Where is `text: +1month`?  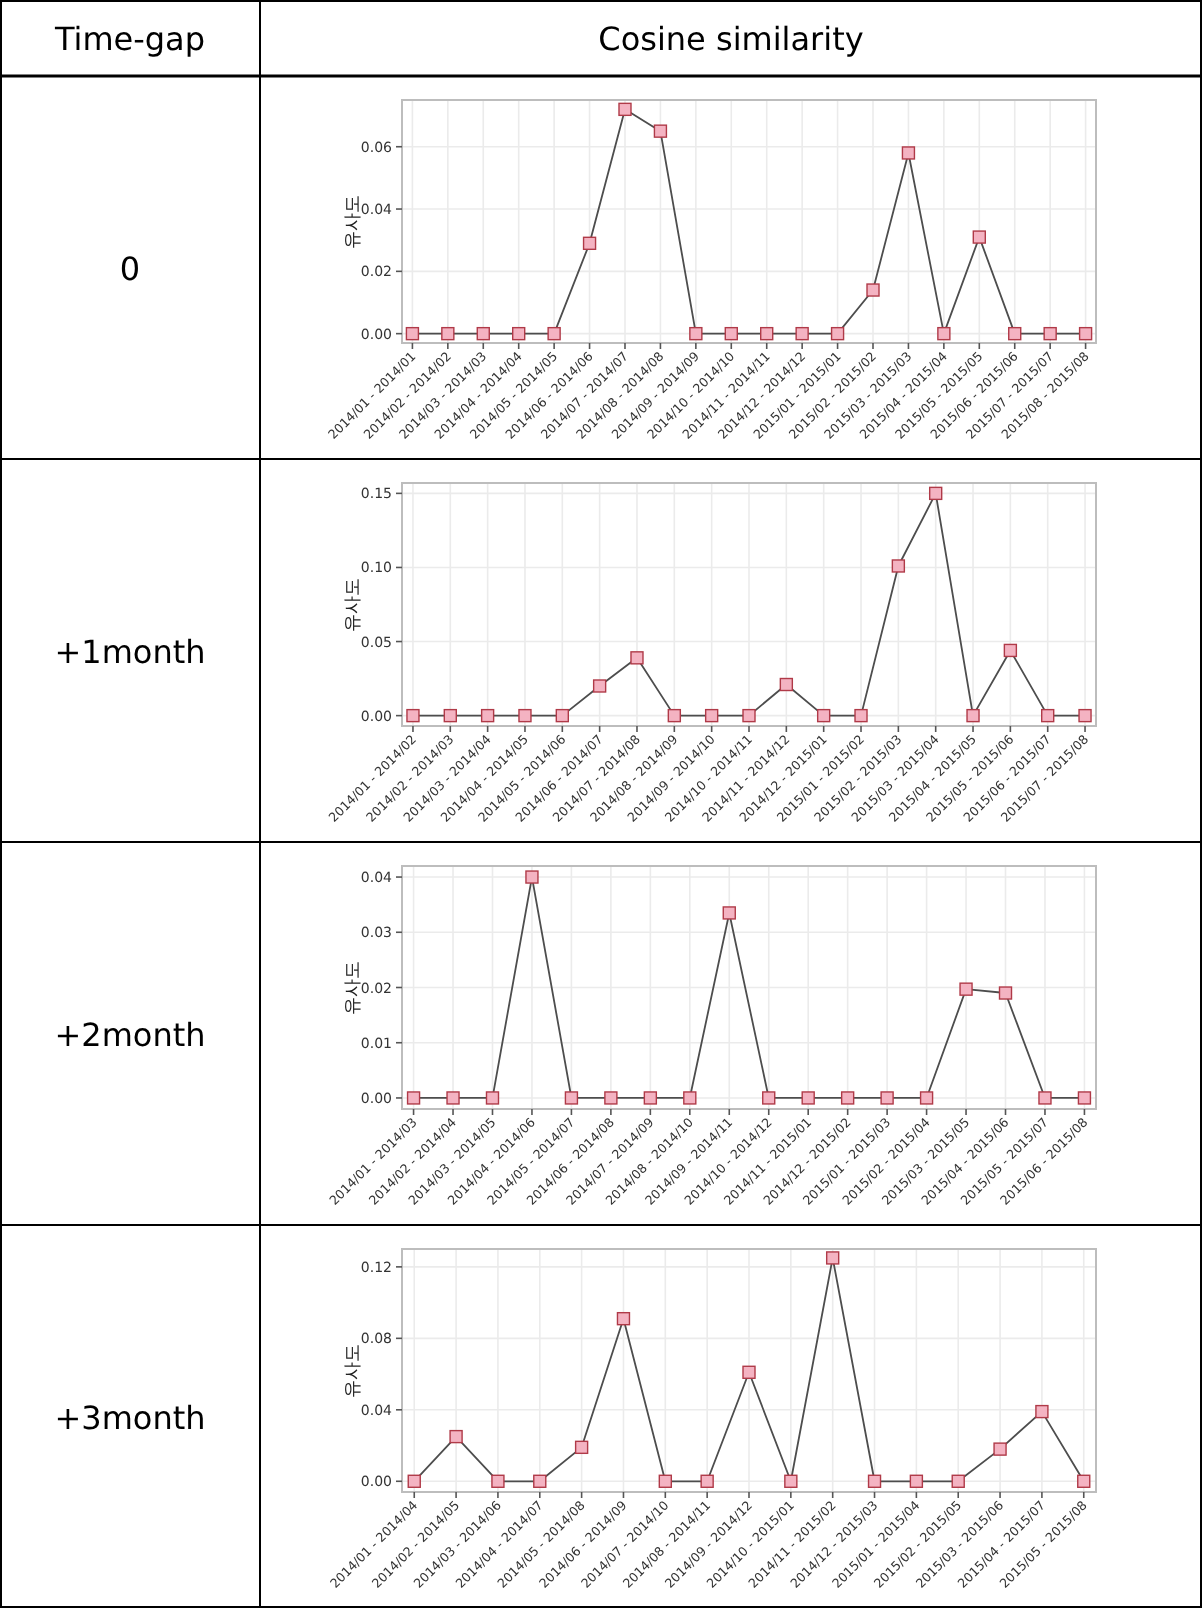
text: +1month is located at coordinates (130, 651).